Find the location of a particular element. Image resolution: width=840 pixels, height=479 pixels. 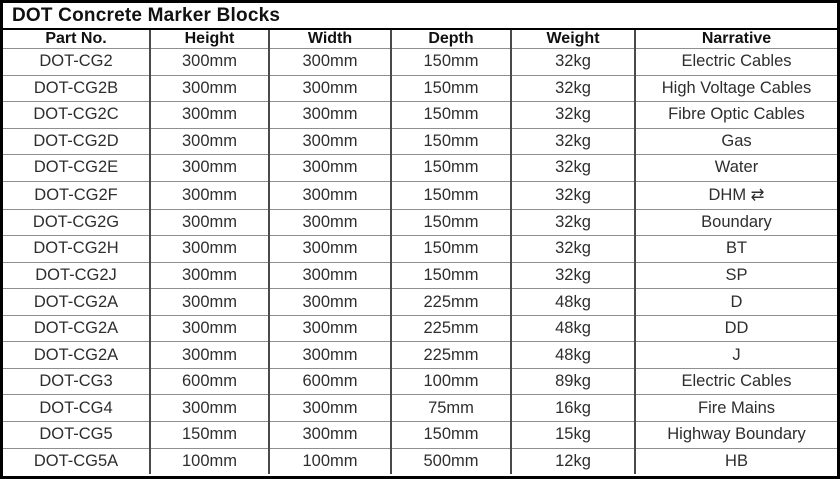

cell: DOT-CG3 is located at coordinates (76, 381).